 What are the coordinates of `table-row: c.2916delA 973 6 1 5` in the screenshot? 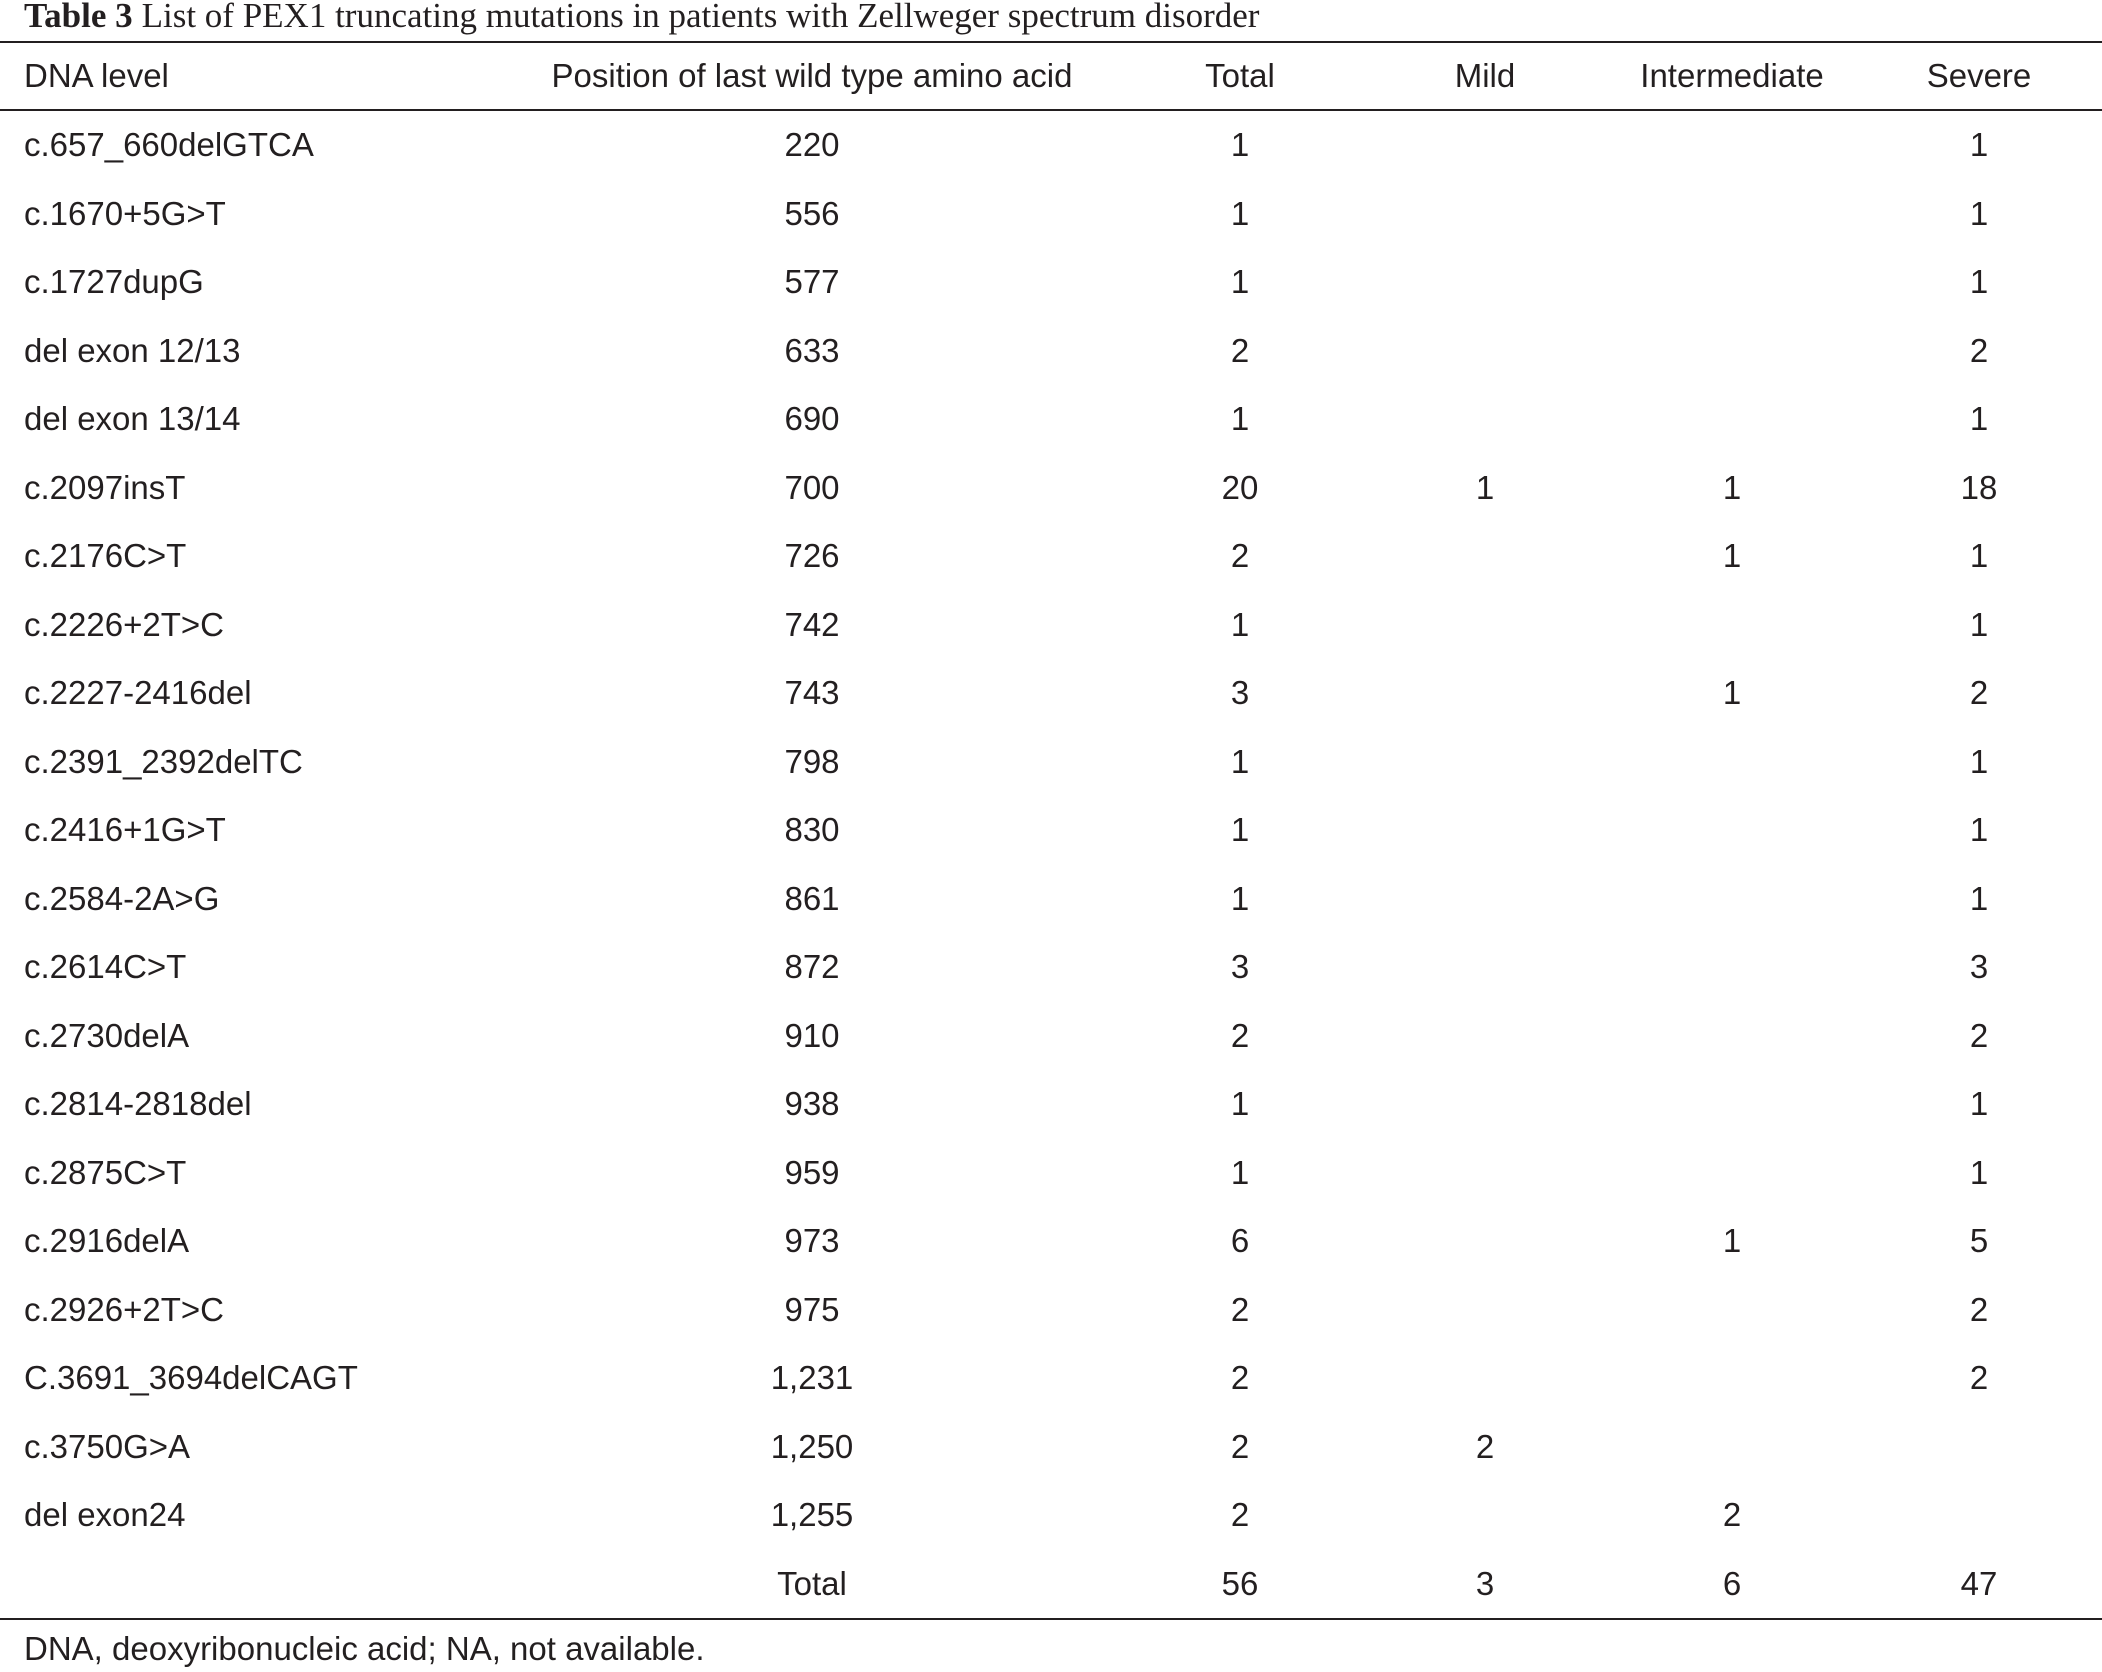 It's located at (1051, 1241).